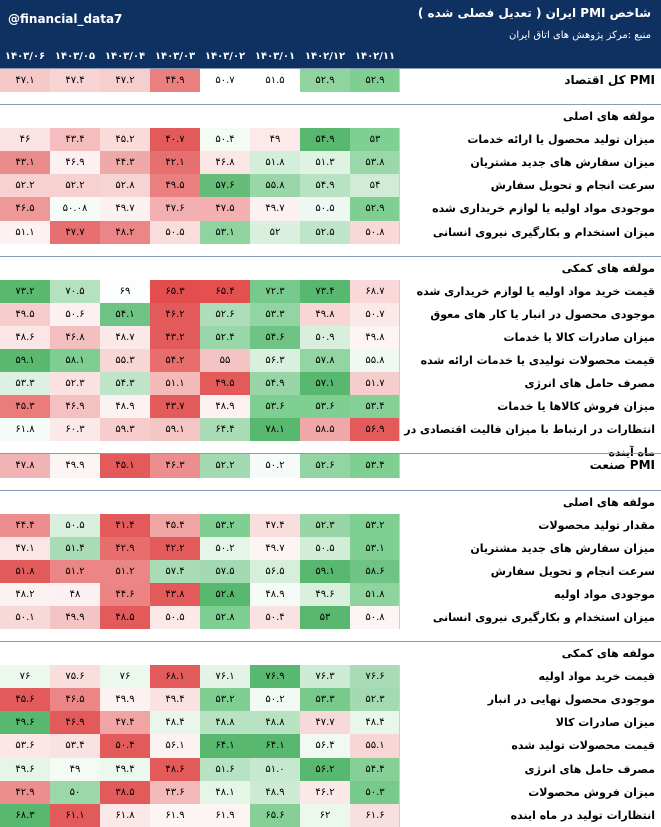 The width and height of the screenshot is (661, 827). What do you see at coordinates (375, 815) in the screenshot?
I see `value-cell: ۶۱.۶` at bounding box center [375, 815].